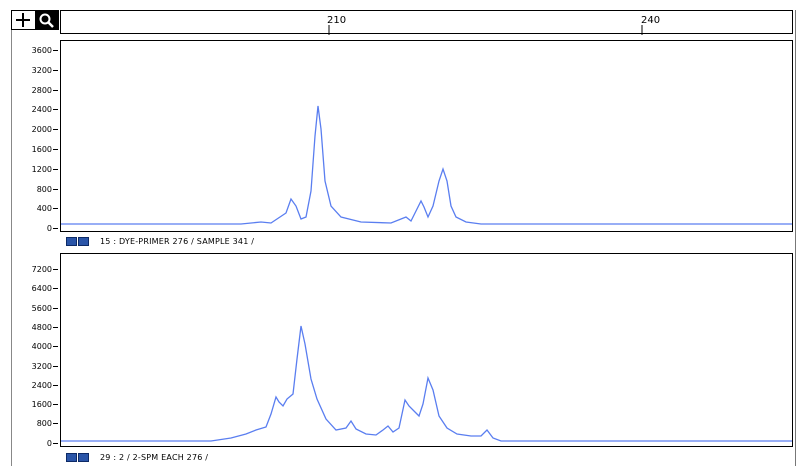  I want to click on sample-label-top: 15 : DYE-PRIMER 276 / SAMPLE 341 /, so click(177, 241).